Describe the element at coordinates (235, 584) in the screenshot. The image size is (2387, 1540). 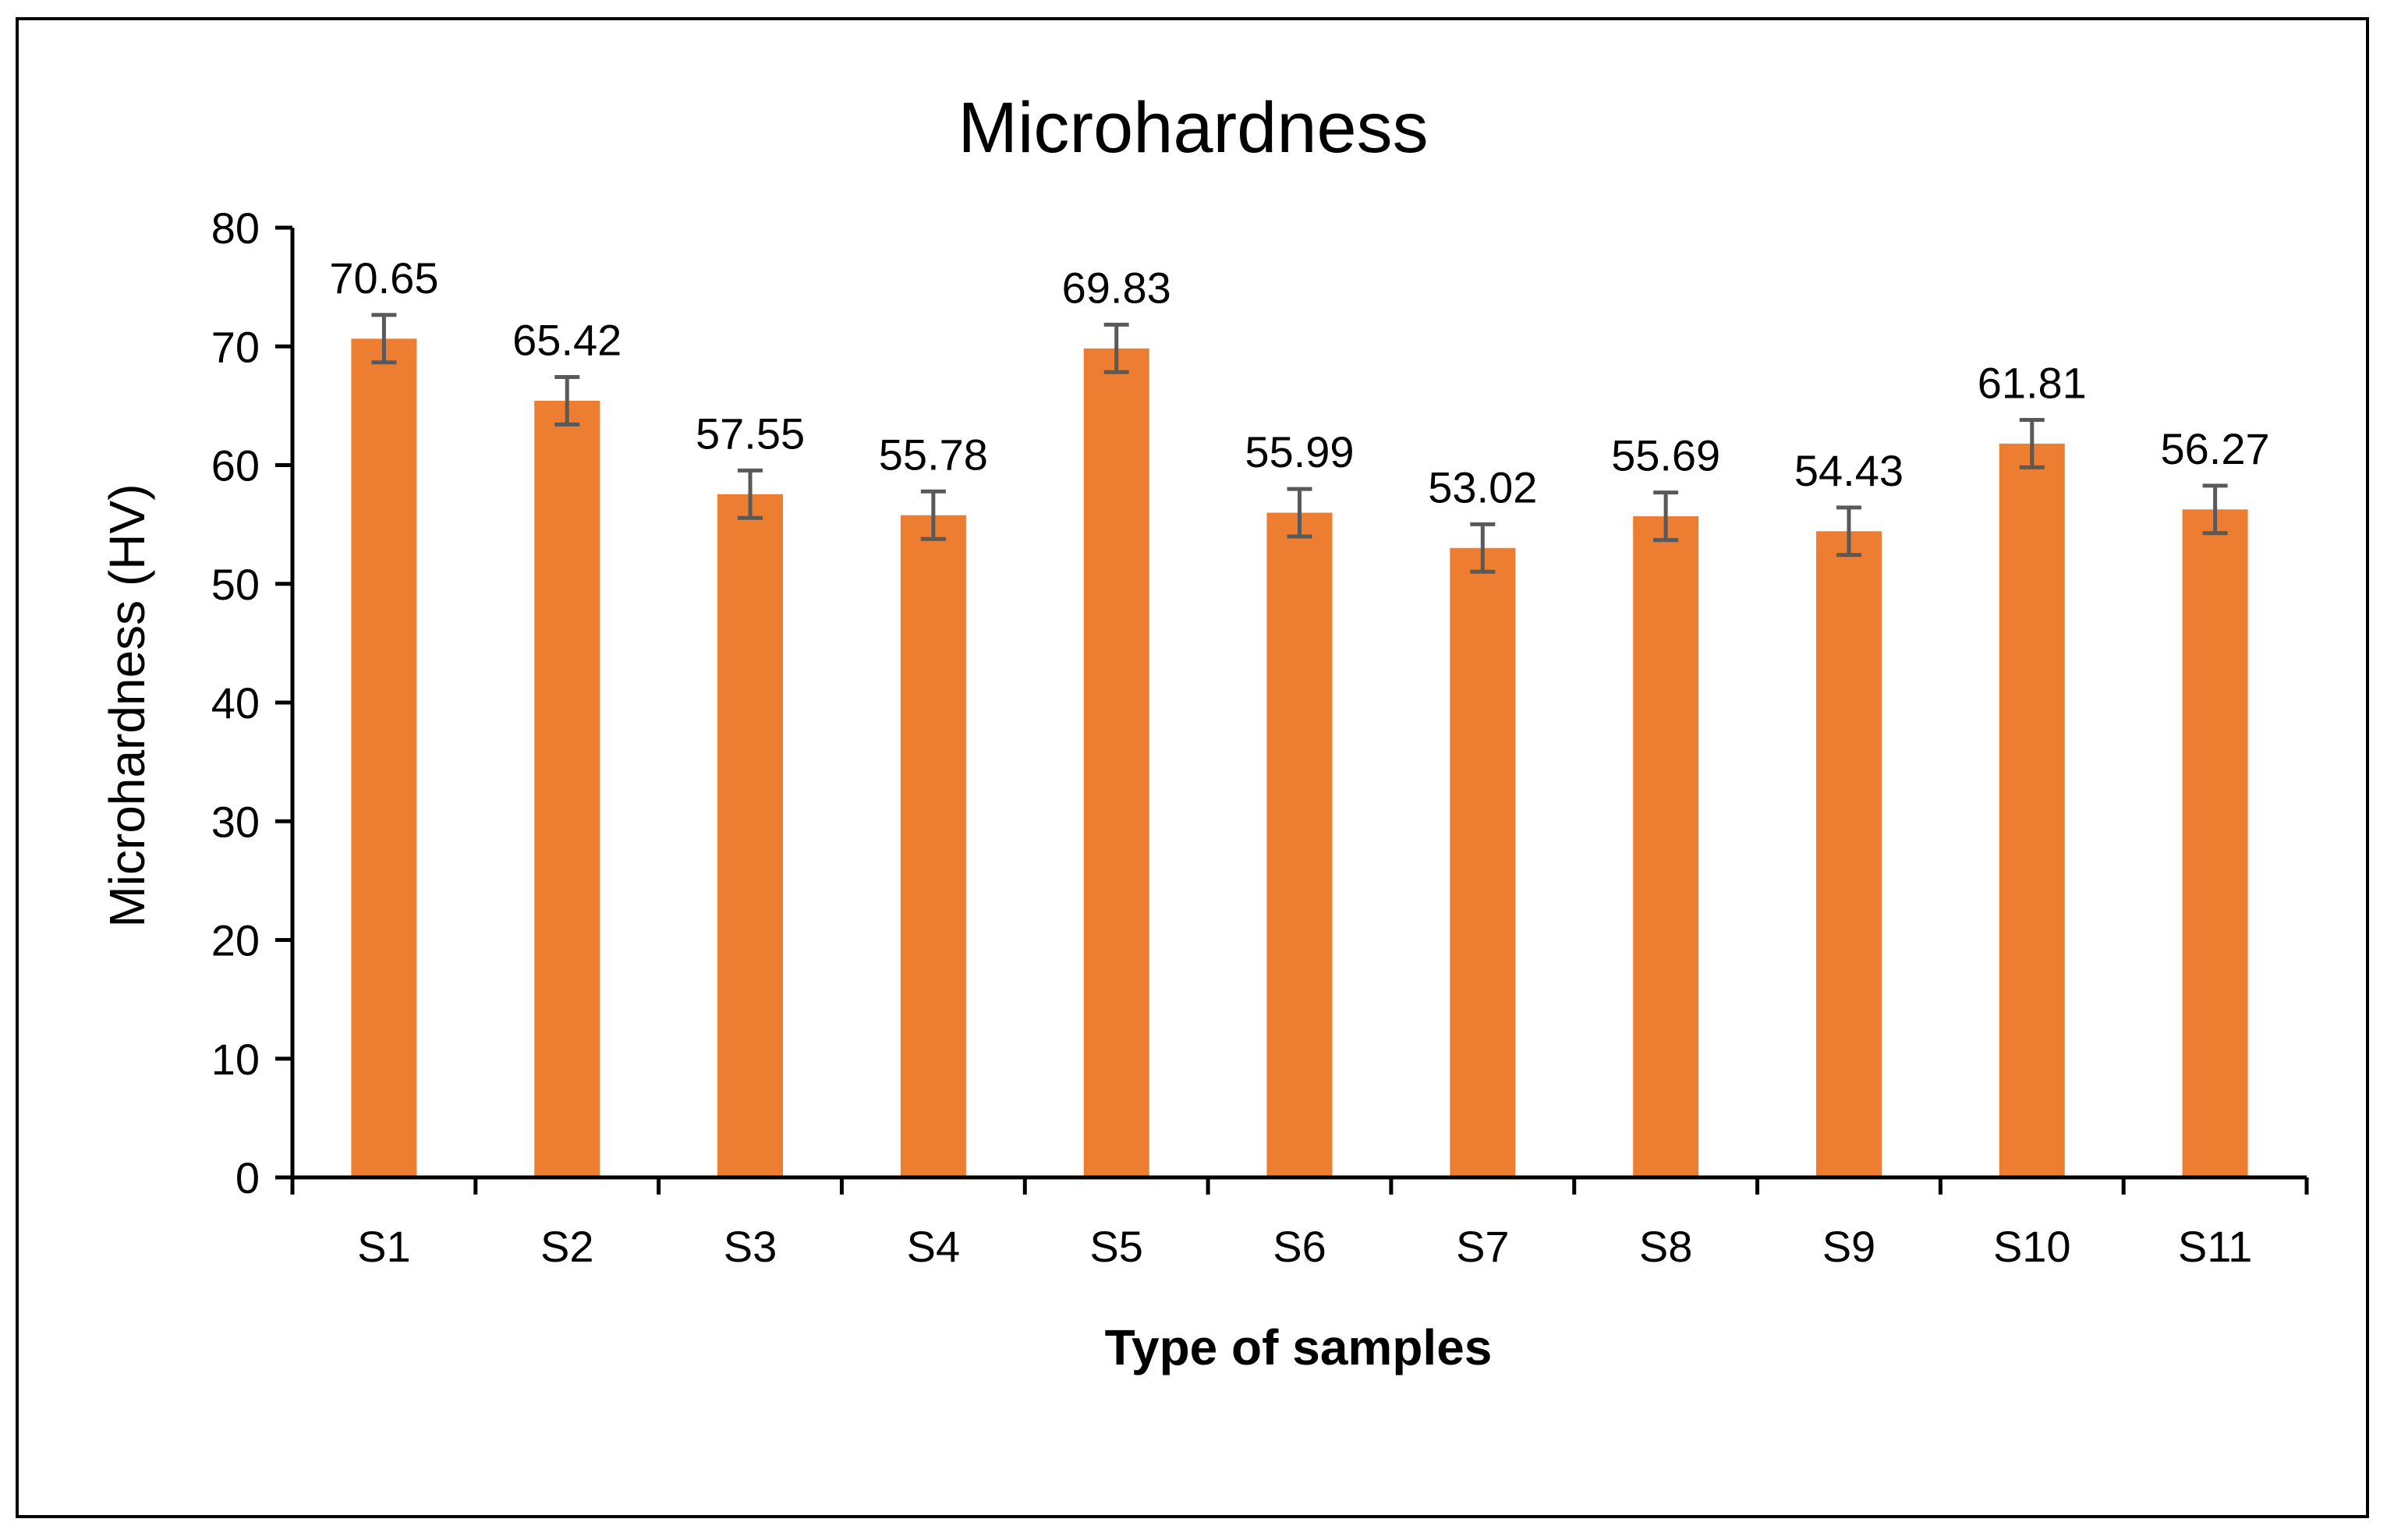
I see `y-tick-label: 50` at that location.